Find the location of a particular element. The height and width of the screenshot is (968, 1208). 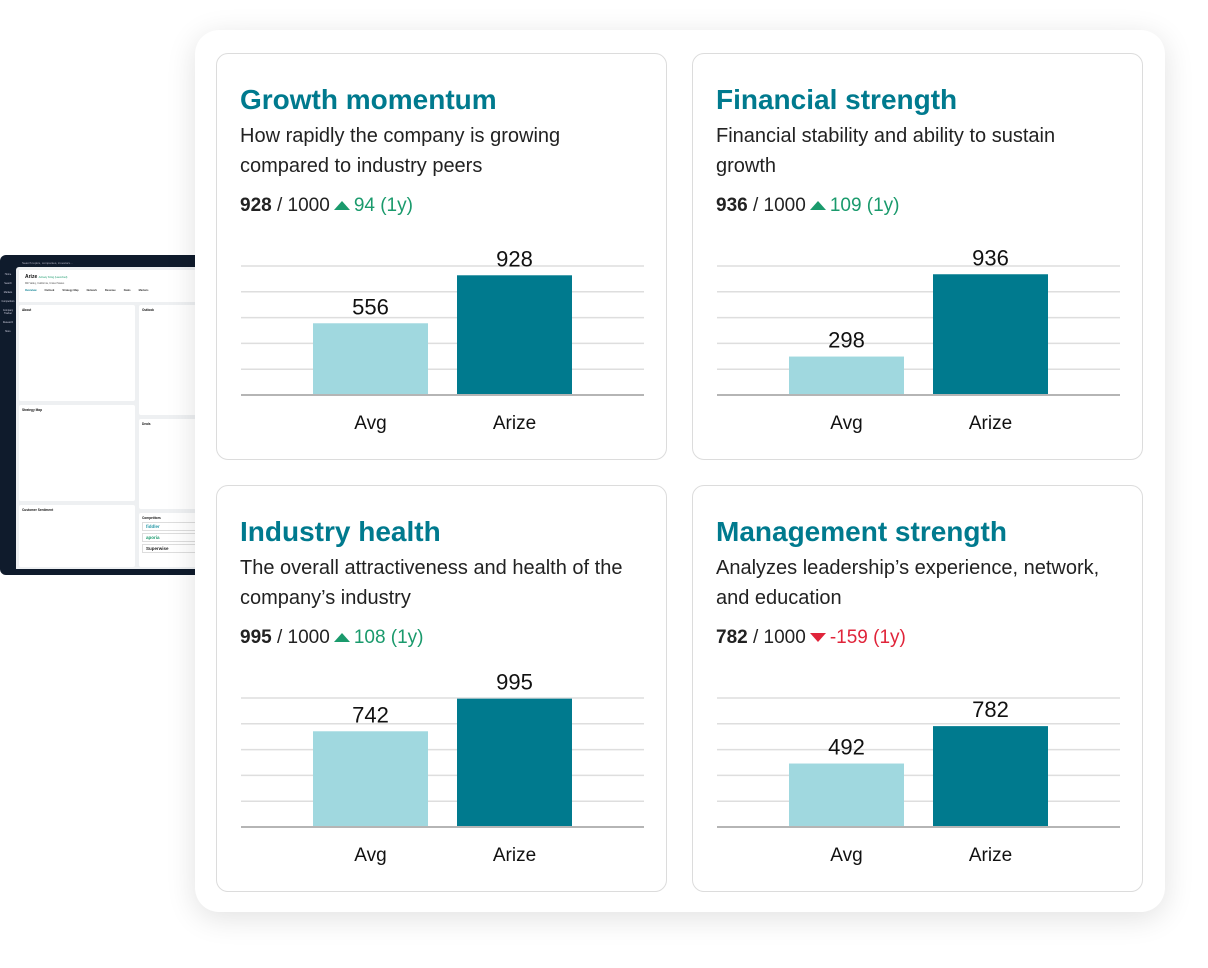

card-title: Industry health is located at coordinates (340, 531).